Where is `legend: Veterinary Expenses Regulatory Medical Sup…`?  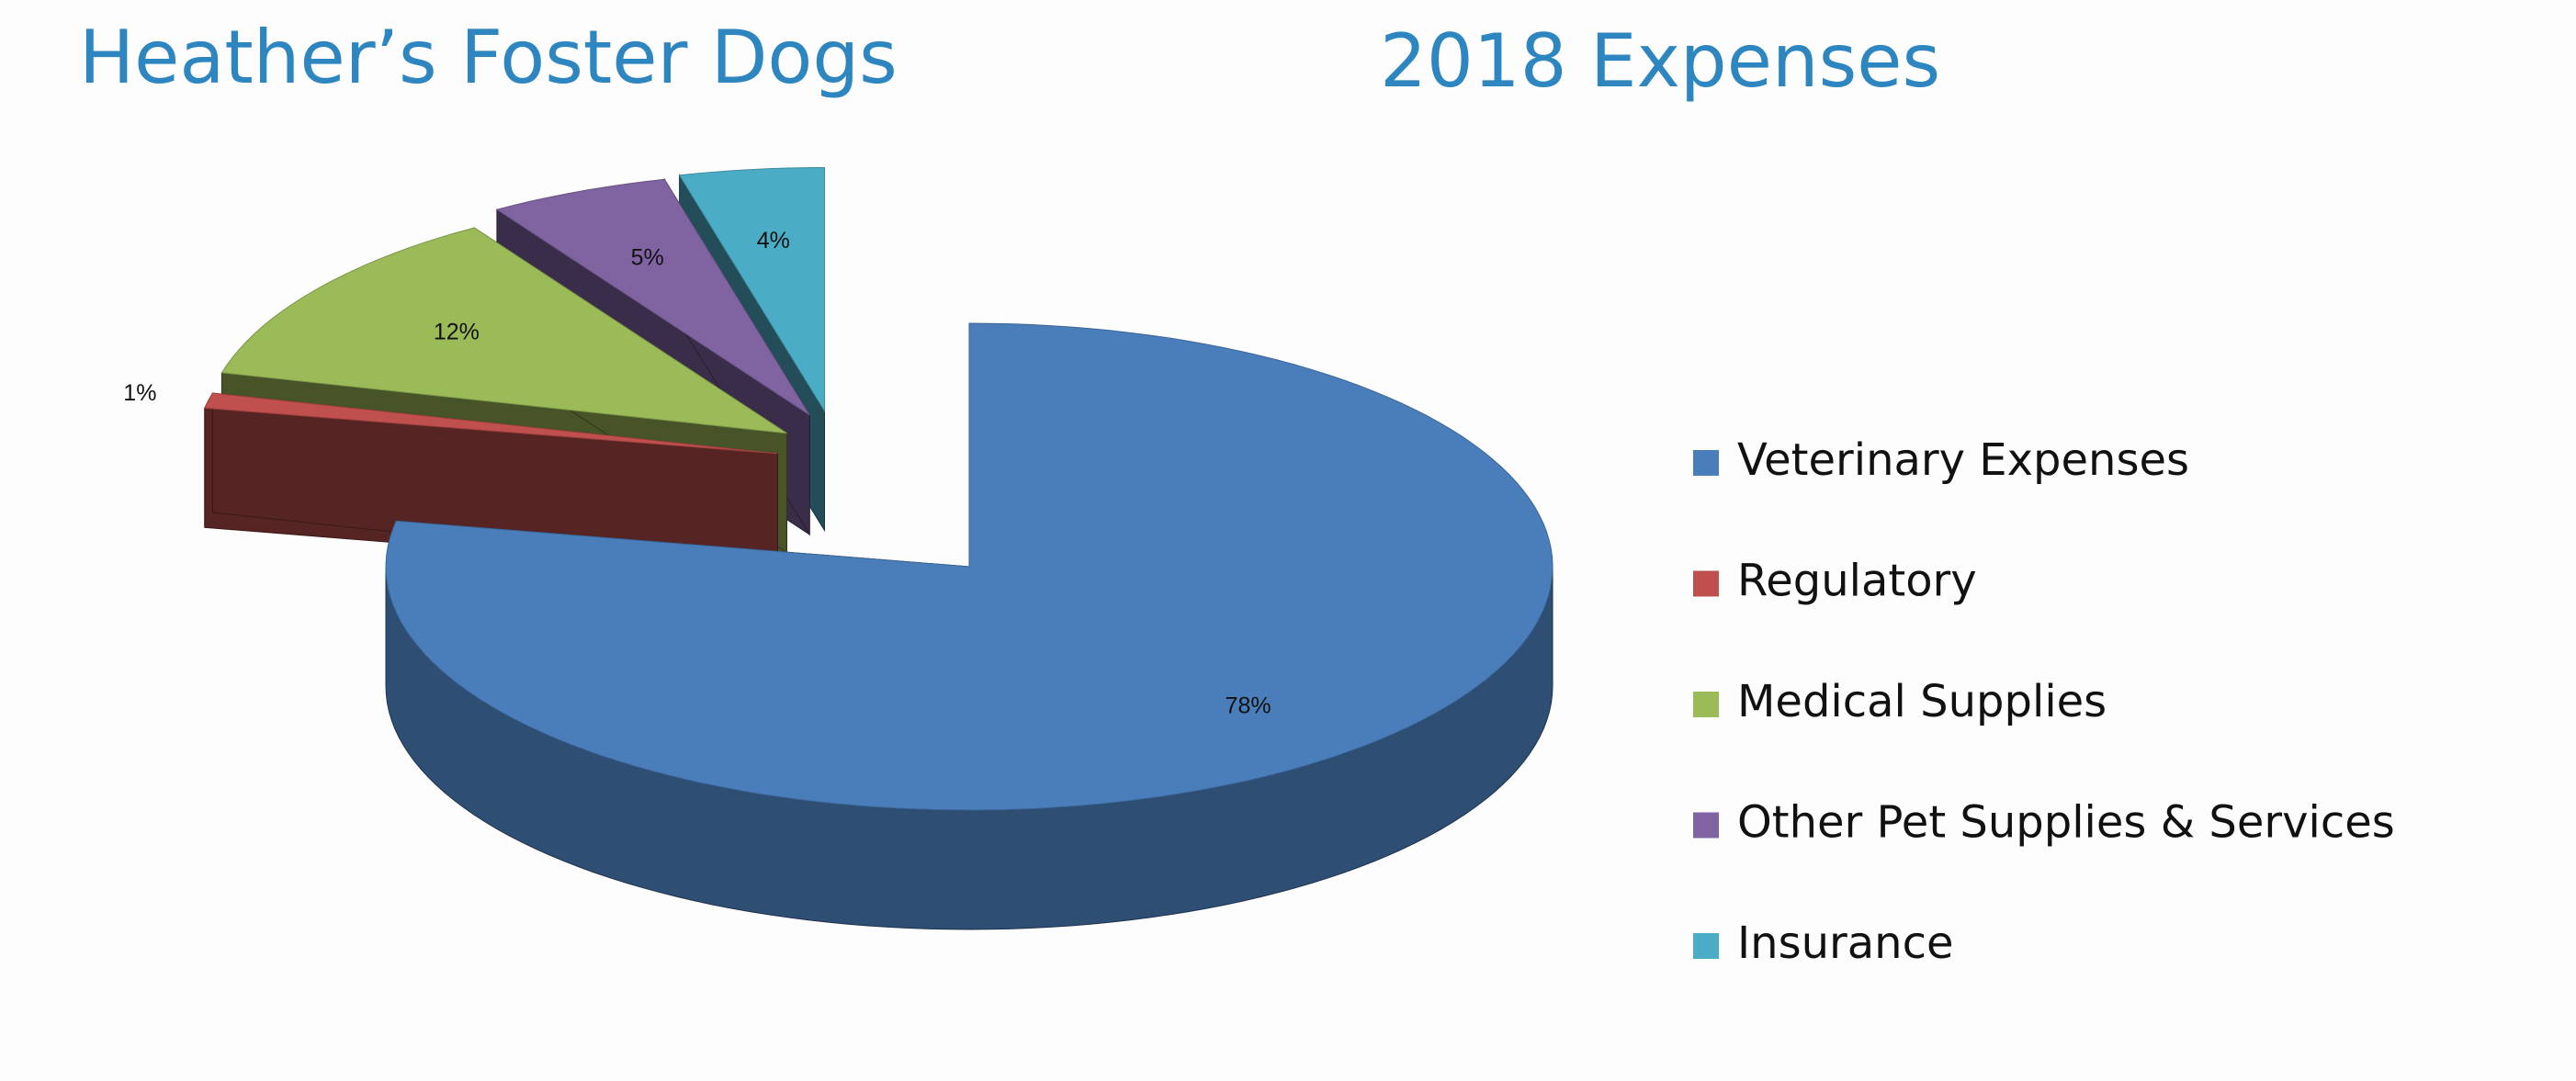
legend: Veterinary Expenses Regulatory Medical Sup… is located at coordinates (2044, 701).